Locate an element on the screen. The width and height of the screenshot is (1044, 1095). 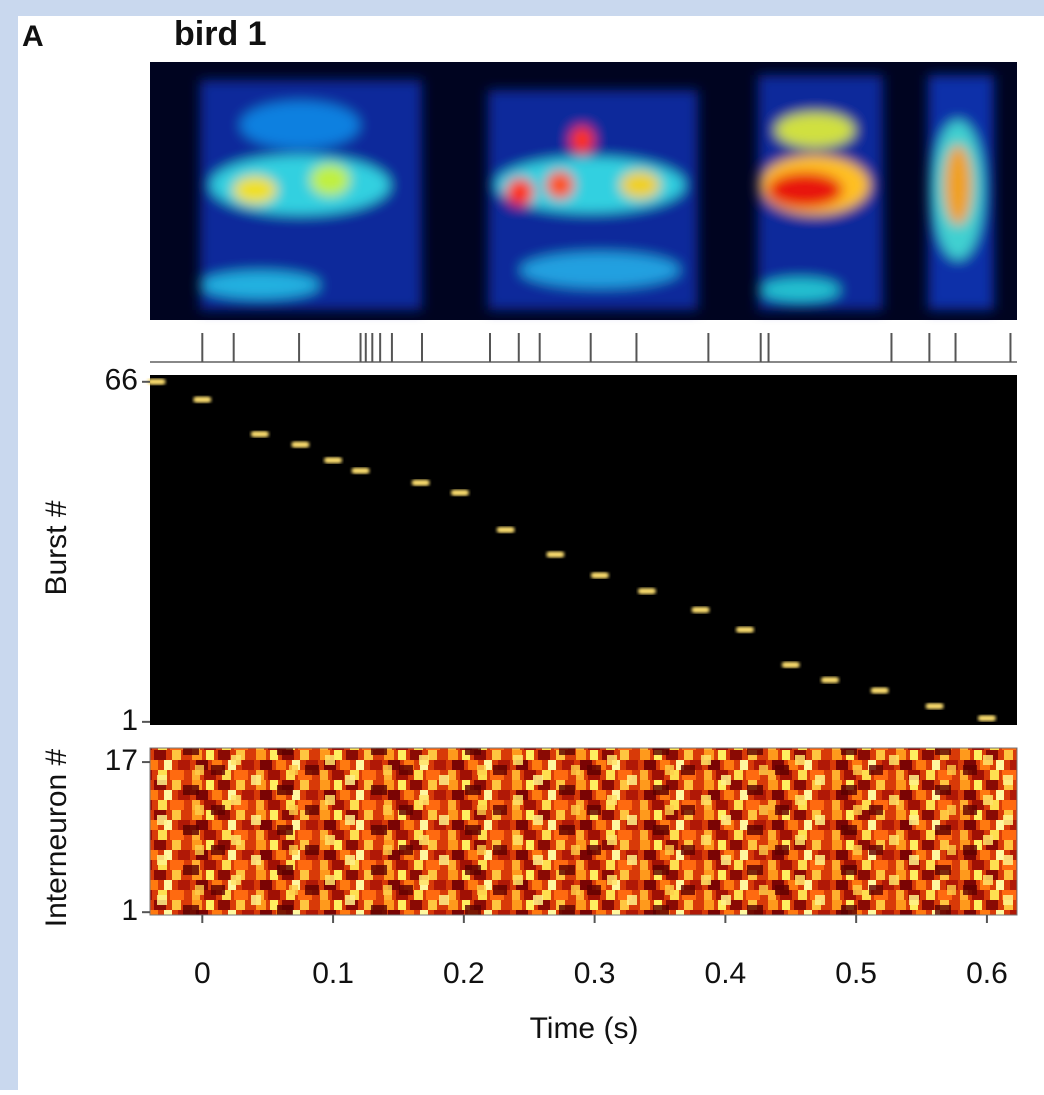
x-tick-label: 0.3 is located at coordinates (595, 973).